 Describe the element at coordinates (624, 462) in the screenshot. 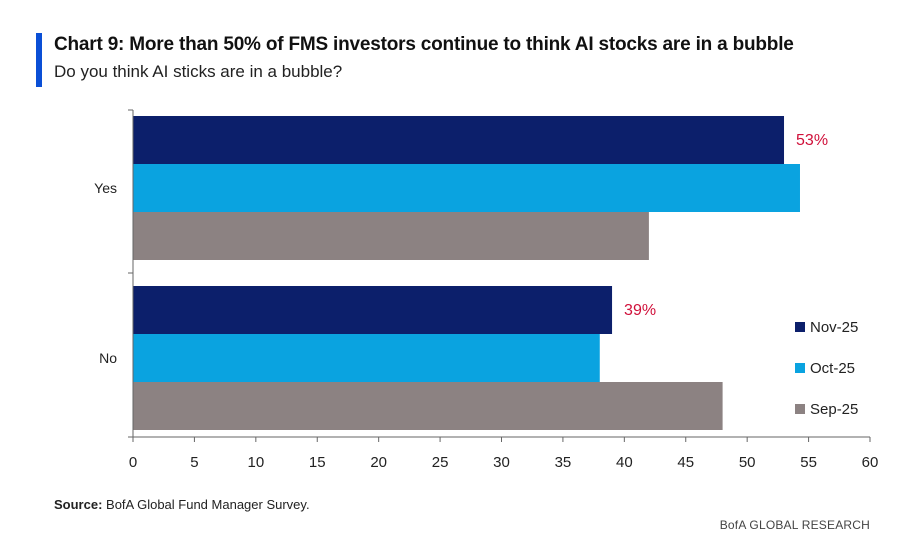

I see `x-tick-label: 40` at that location.